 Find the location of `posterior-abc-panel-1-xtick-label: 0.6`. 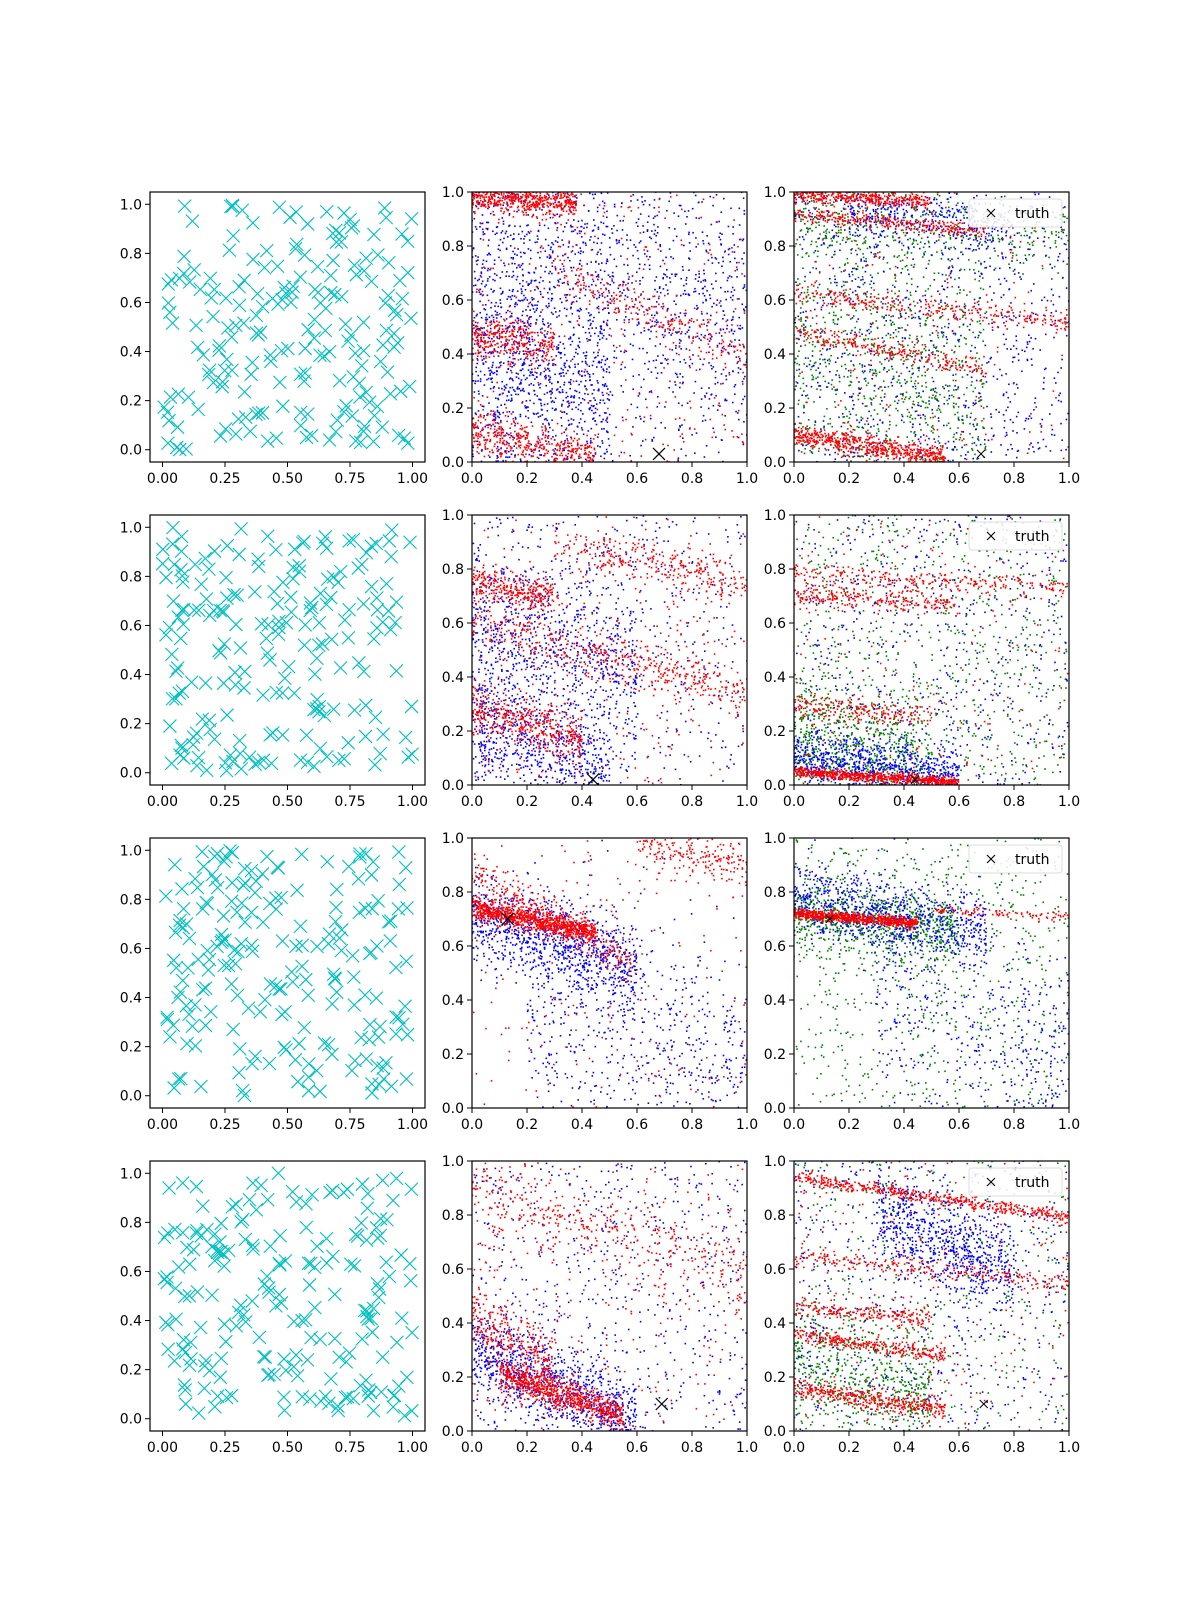

posterior-abc-panel-1-xtick-label: 0.6 is located at coordinates (959, 479).